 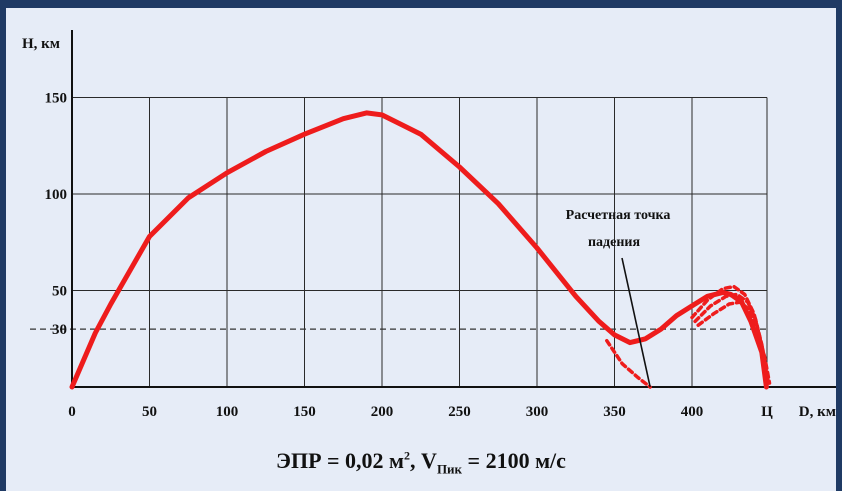 What do you see at coordinates (692, 412) in the screenshot?
I see `x-tick-label: 400` at bounding box center [692, 412].